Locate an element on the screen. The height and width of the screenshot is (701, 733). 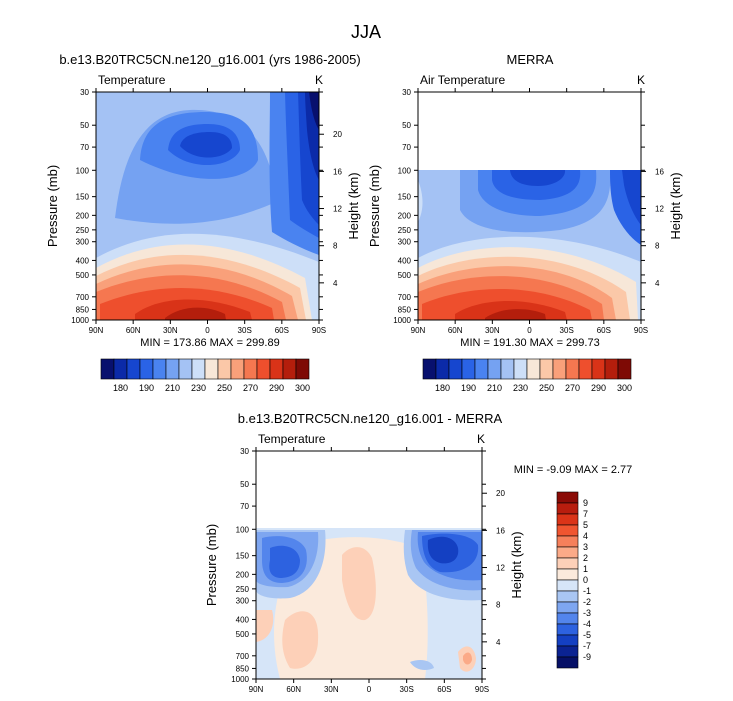
colorbar-label: 3 is located at coordinates (585, 547).